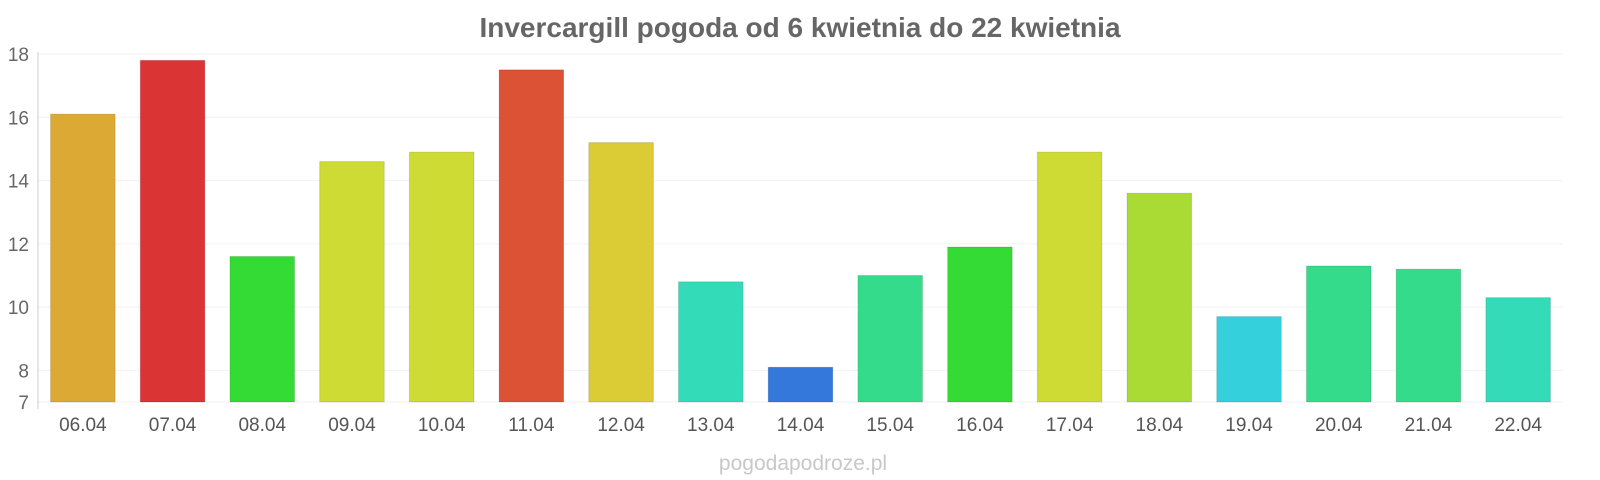 This screenshot has height=480, width=1600. Describe the element at coordinates (1159, 297) in the screenshot. I see `bar-18.04` at that location.